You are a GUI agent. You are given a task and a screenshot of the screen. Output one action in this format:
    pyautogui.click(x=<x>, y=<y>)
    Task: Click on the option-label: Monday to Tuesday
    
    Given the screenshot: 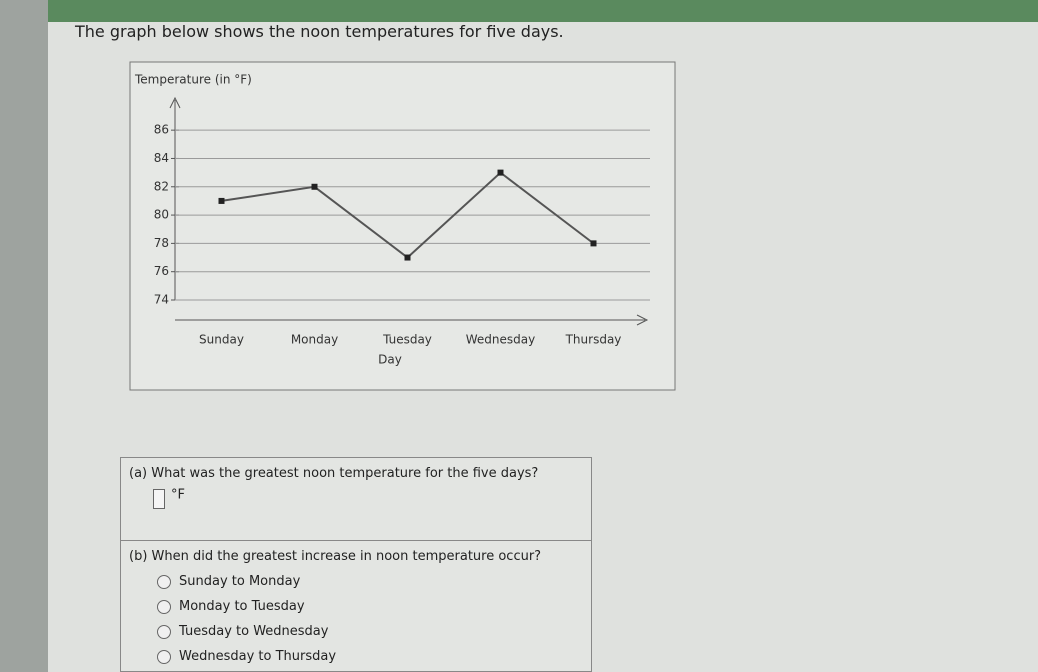 What is the action you would take?
    pyautogui.click(x=242, y=606)
    